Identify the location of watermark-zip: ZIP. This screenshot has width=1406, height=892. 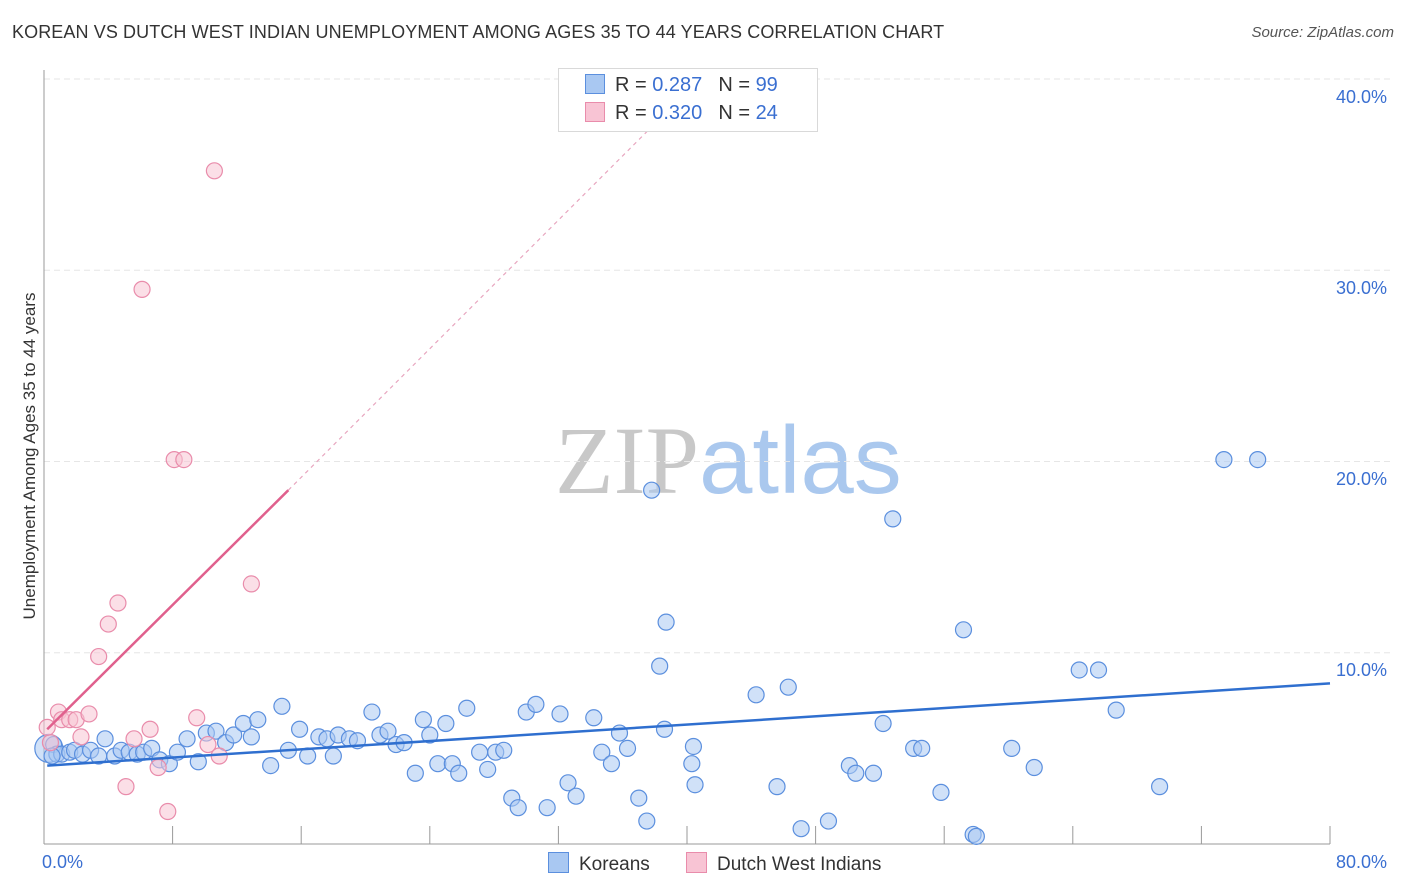
(627, 460).